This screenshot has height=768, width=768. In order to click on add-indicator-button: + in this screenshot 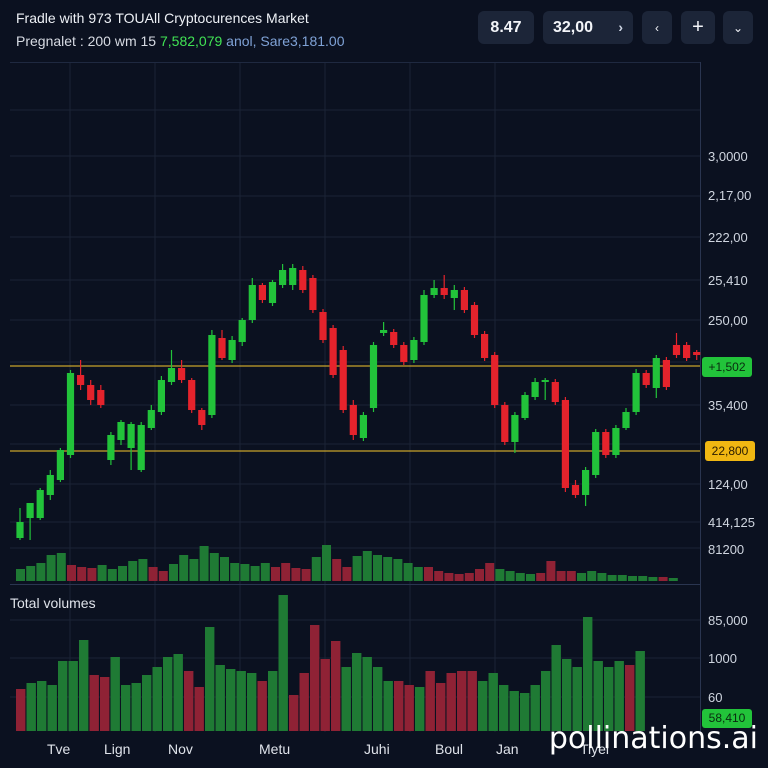, I will do `click(698, 27)`.